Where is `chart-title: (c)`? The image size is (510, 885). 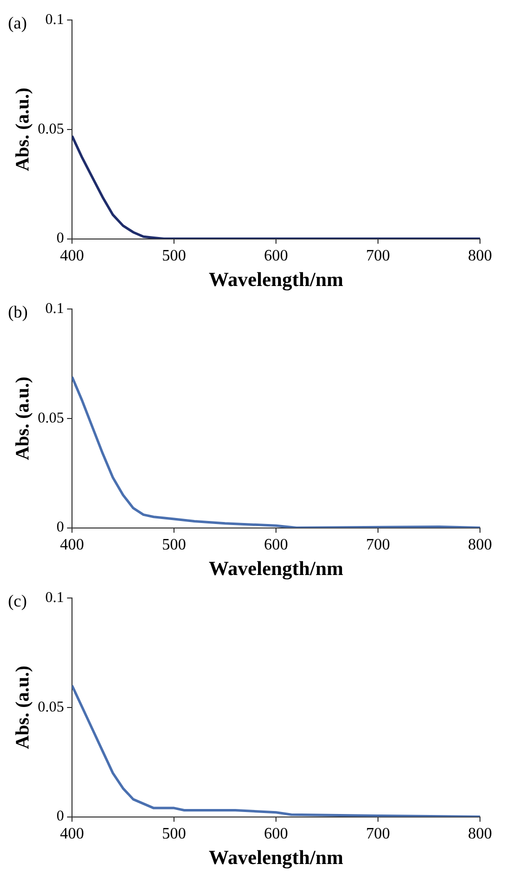 chart-title: (c) is located at coordinates (17, 600).